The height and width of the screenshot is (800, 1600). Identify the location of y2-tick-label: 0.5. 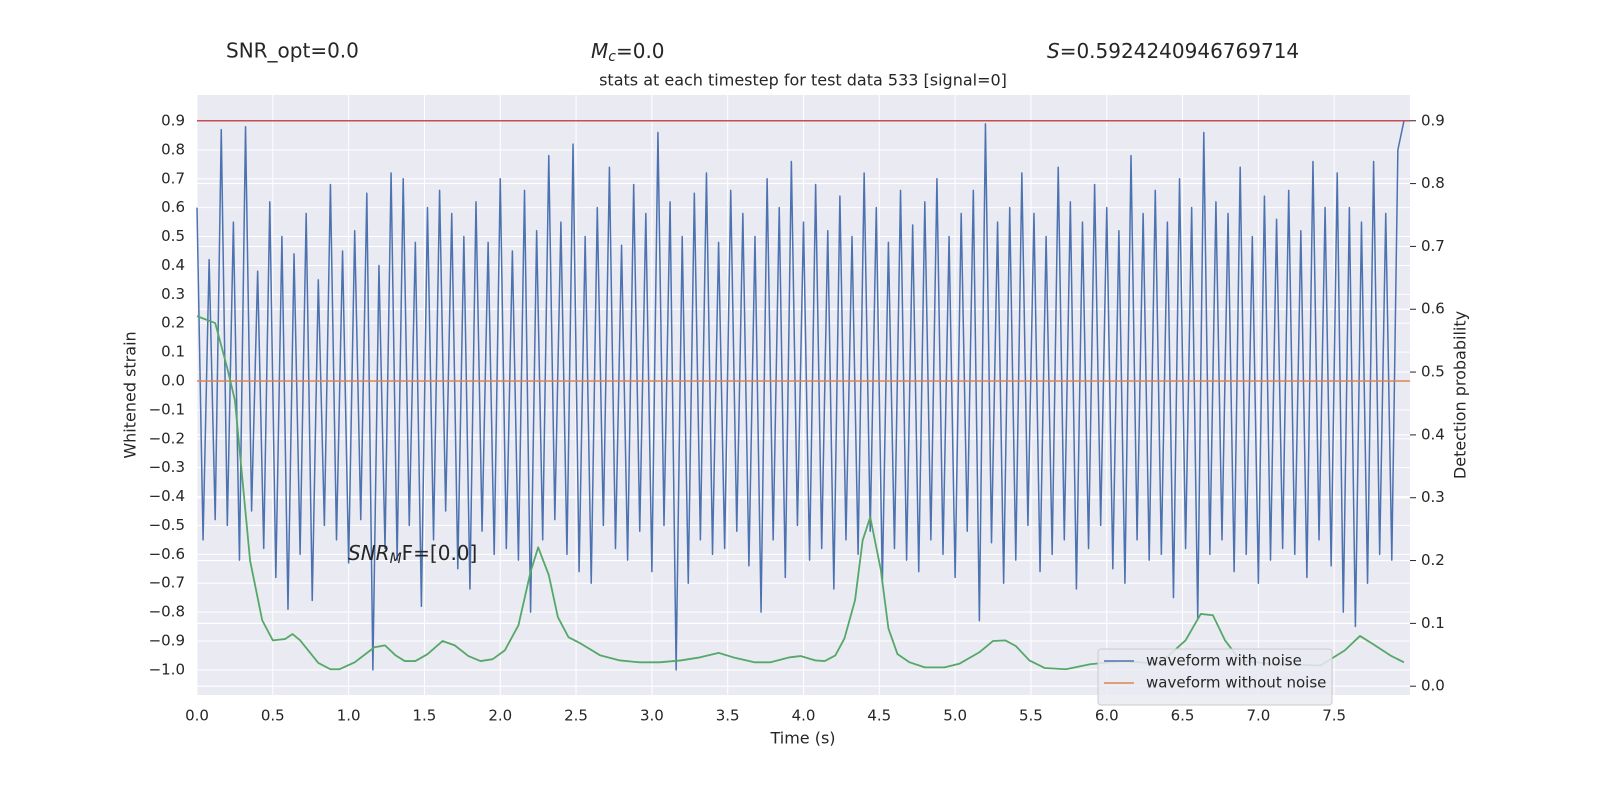
(1433, 372).